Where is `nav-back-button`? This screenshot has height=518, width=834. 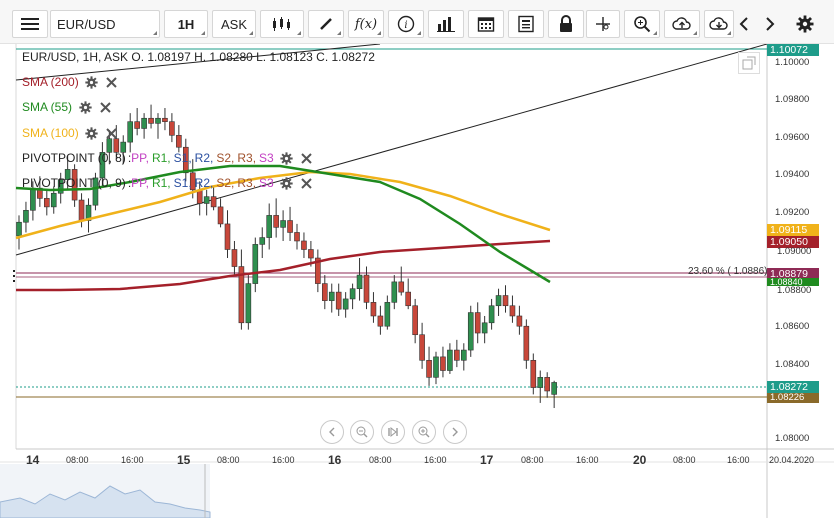 nav-back-button is located at coordinates (332, 432).